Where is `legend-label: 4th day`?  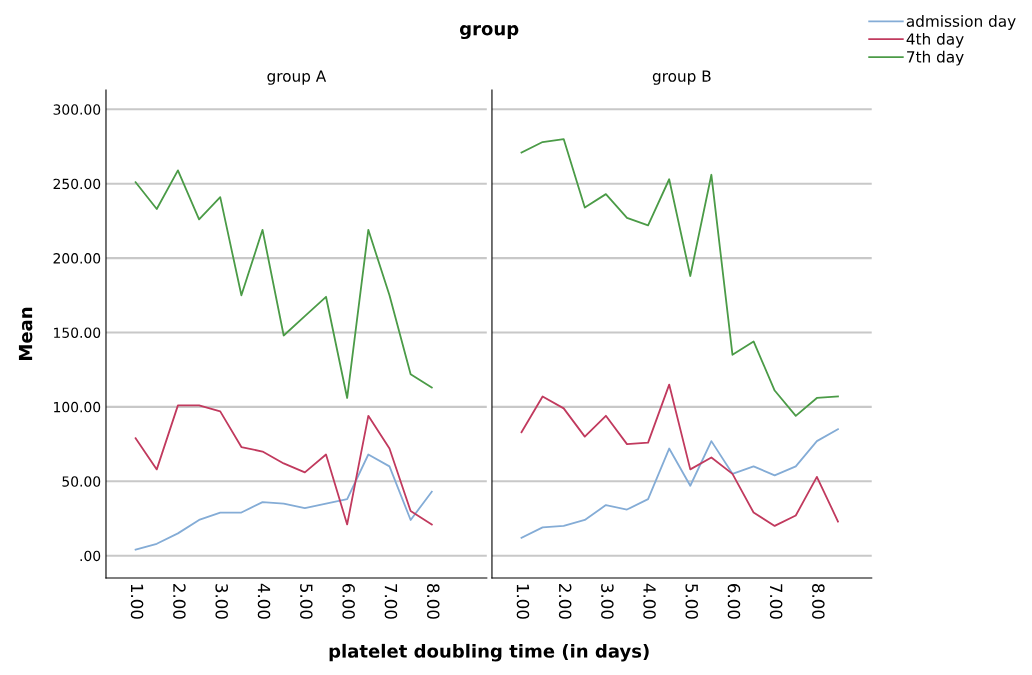 legend-label: 4th day is located at coordinates (935, 40).